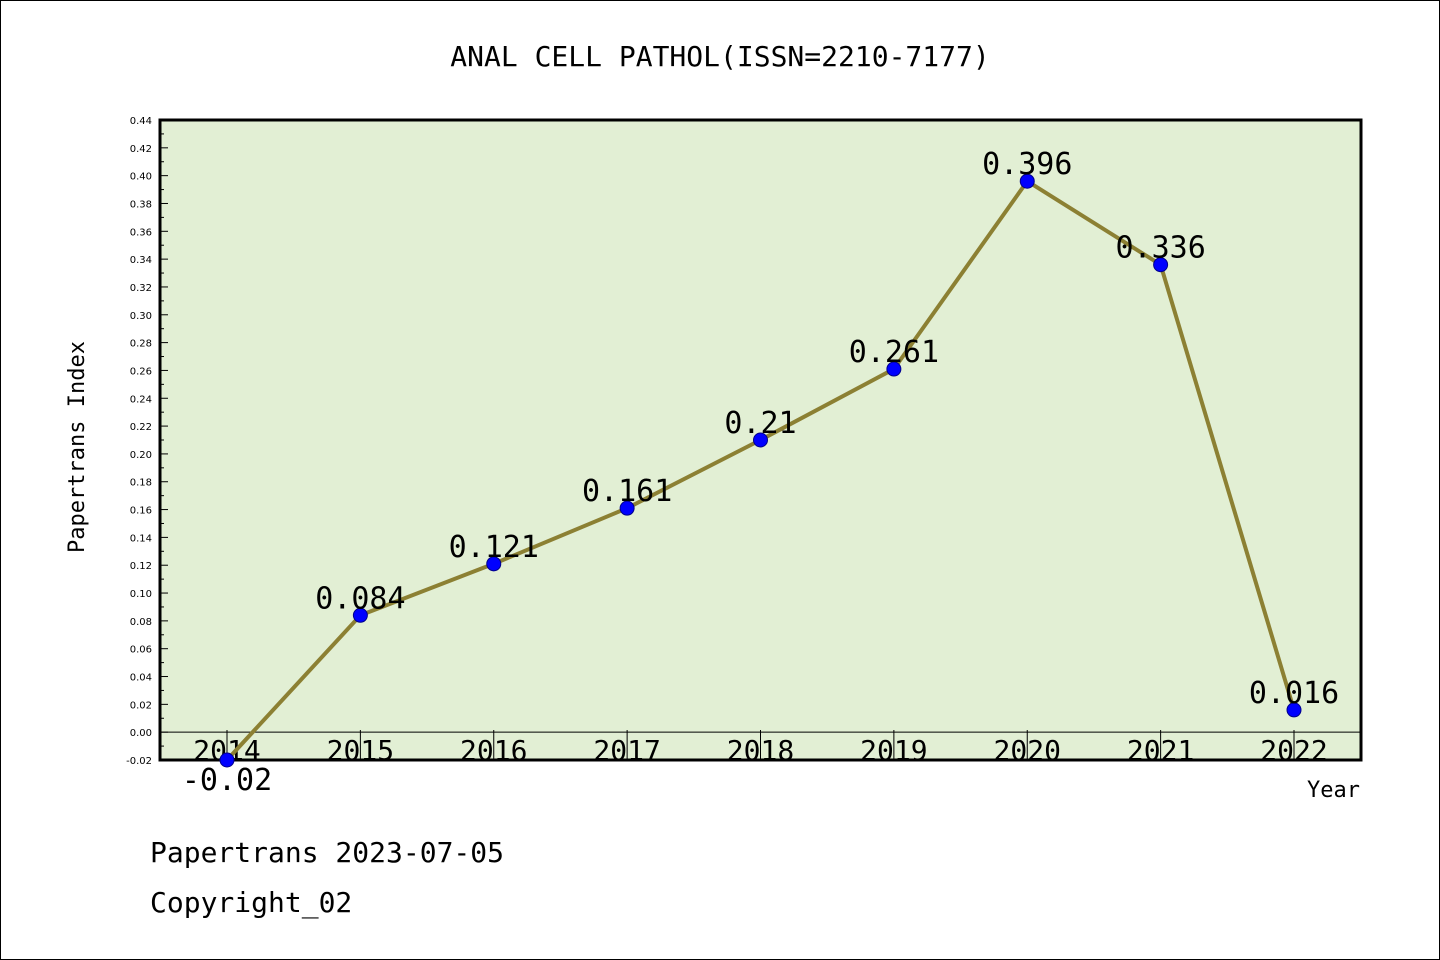 The width and height of the screenshot is (1440, 960). I want to click on y-tick-label: 0.20, so click(141, 455).